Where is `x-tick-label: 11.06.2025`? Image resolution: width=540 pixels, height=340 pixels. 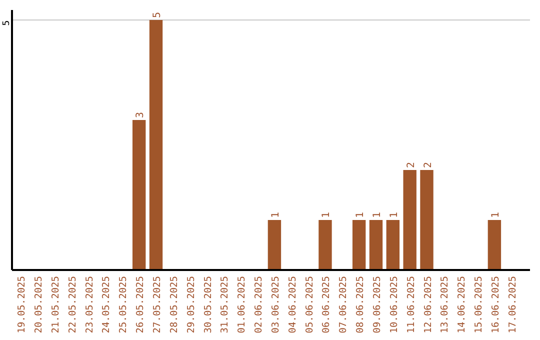 x-tick-label: 11.06.2025 is located at coordinates (411, 305).